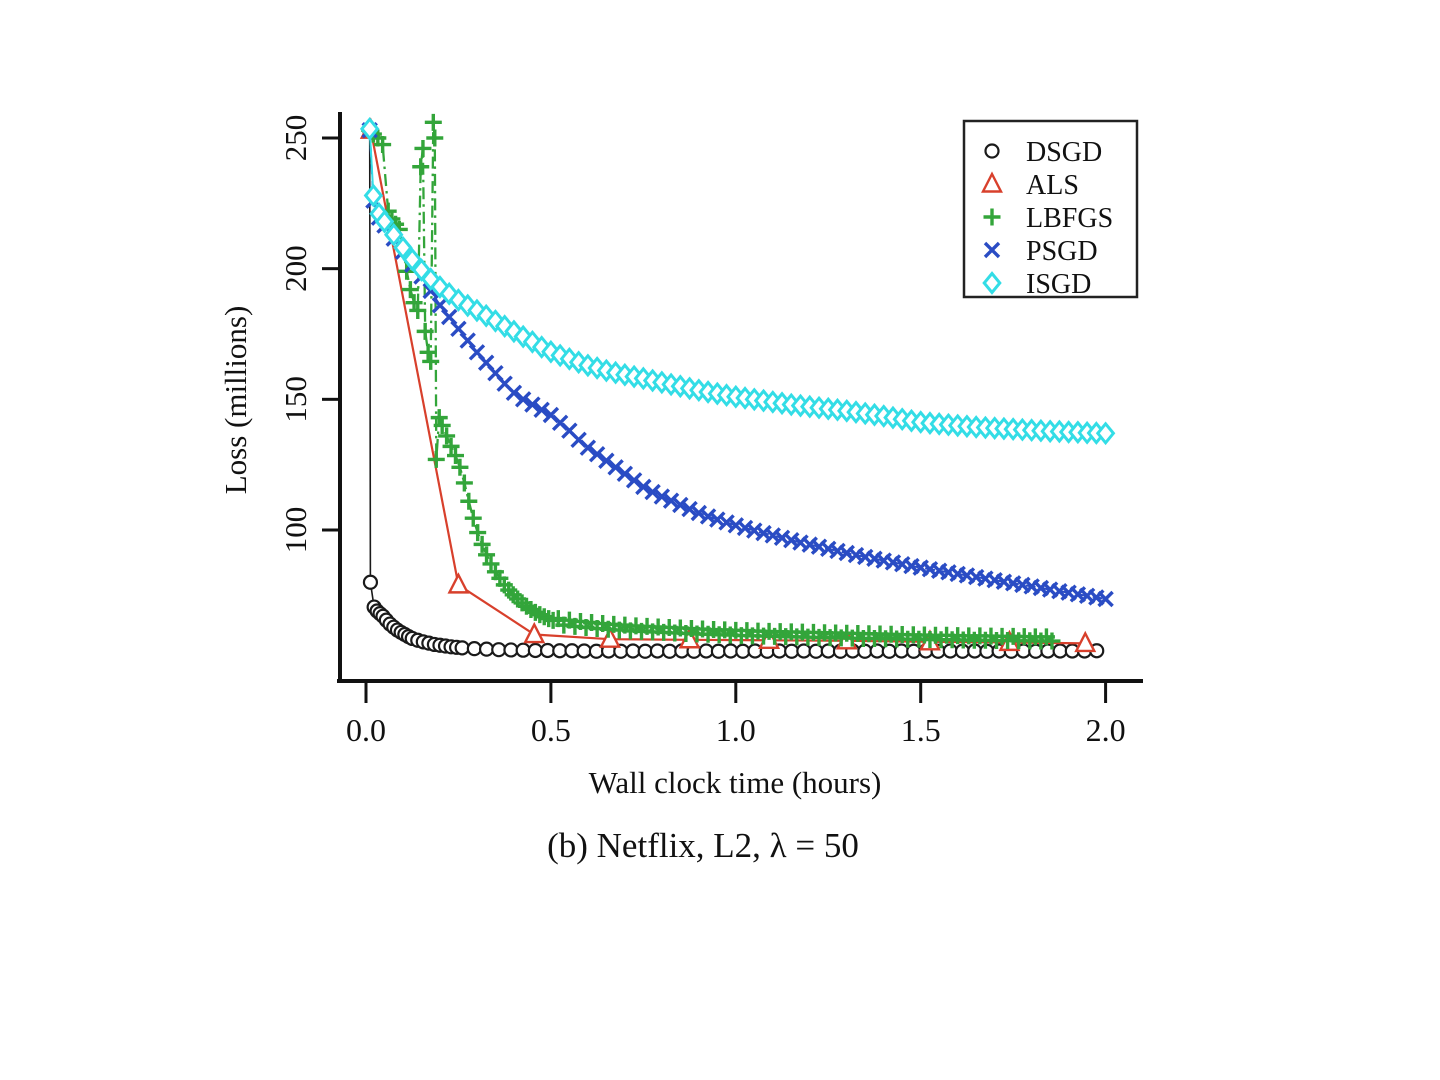  I want to click on x-tick-label: 1.5, so click(921, 730).